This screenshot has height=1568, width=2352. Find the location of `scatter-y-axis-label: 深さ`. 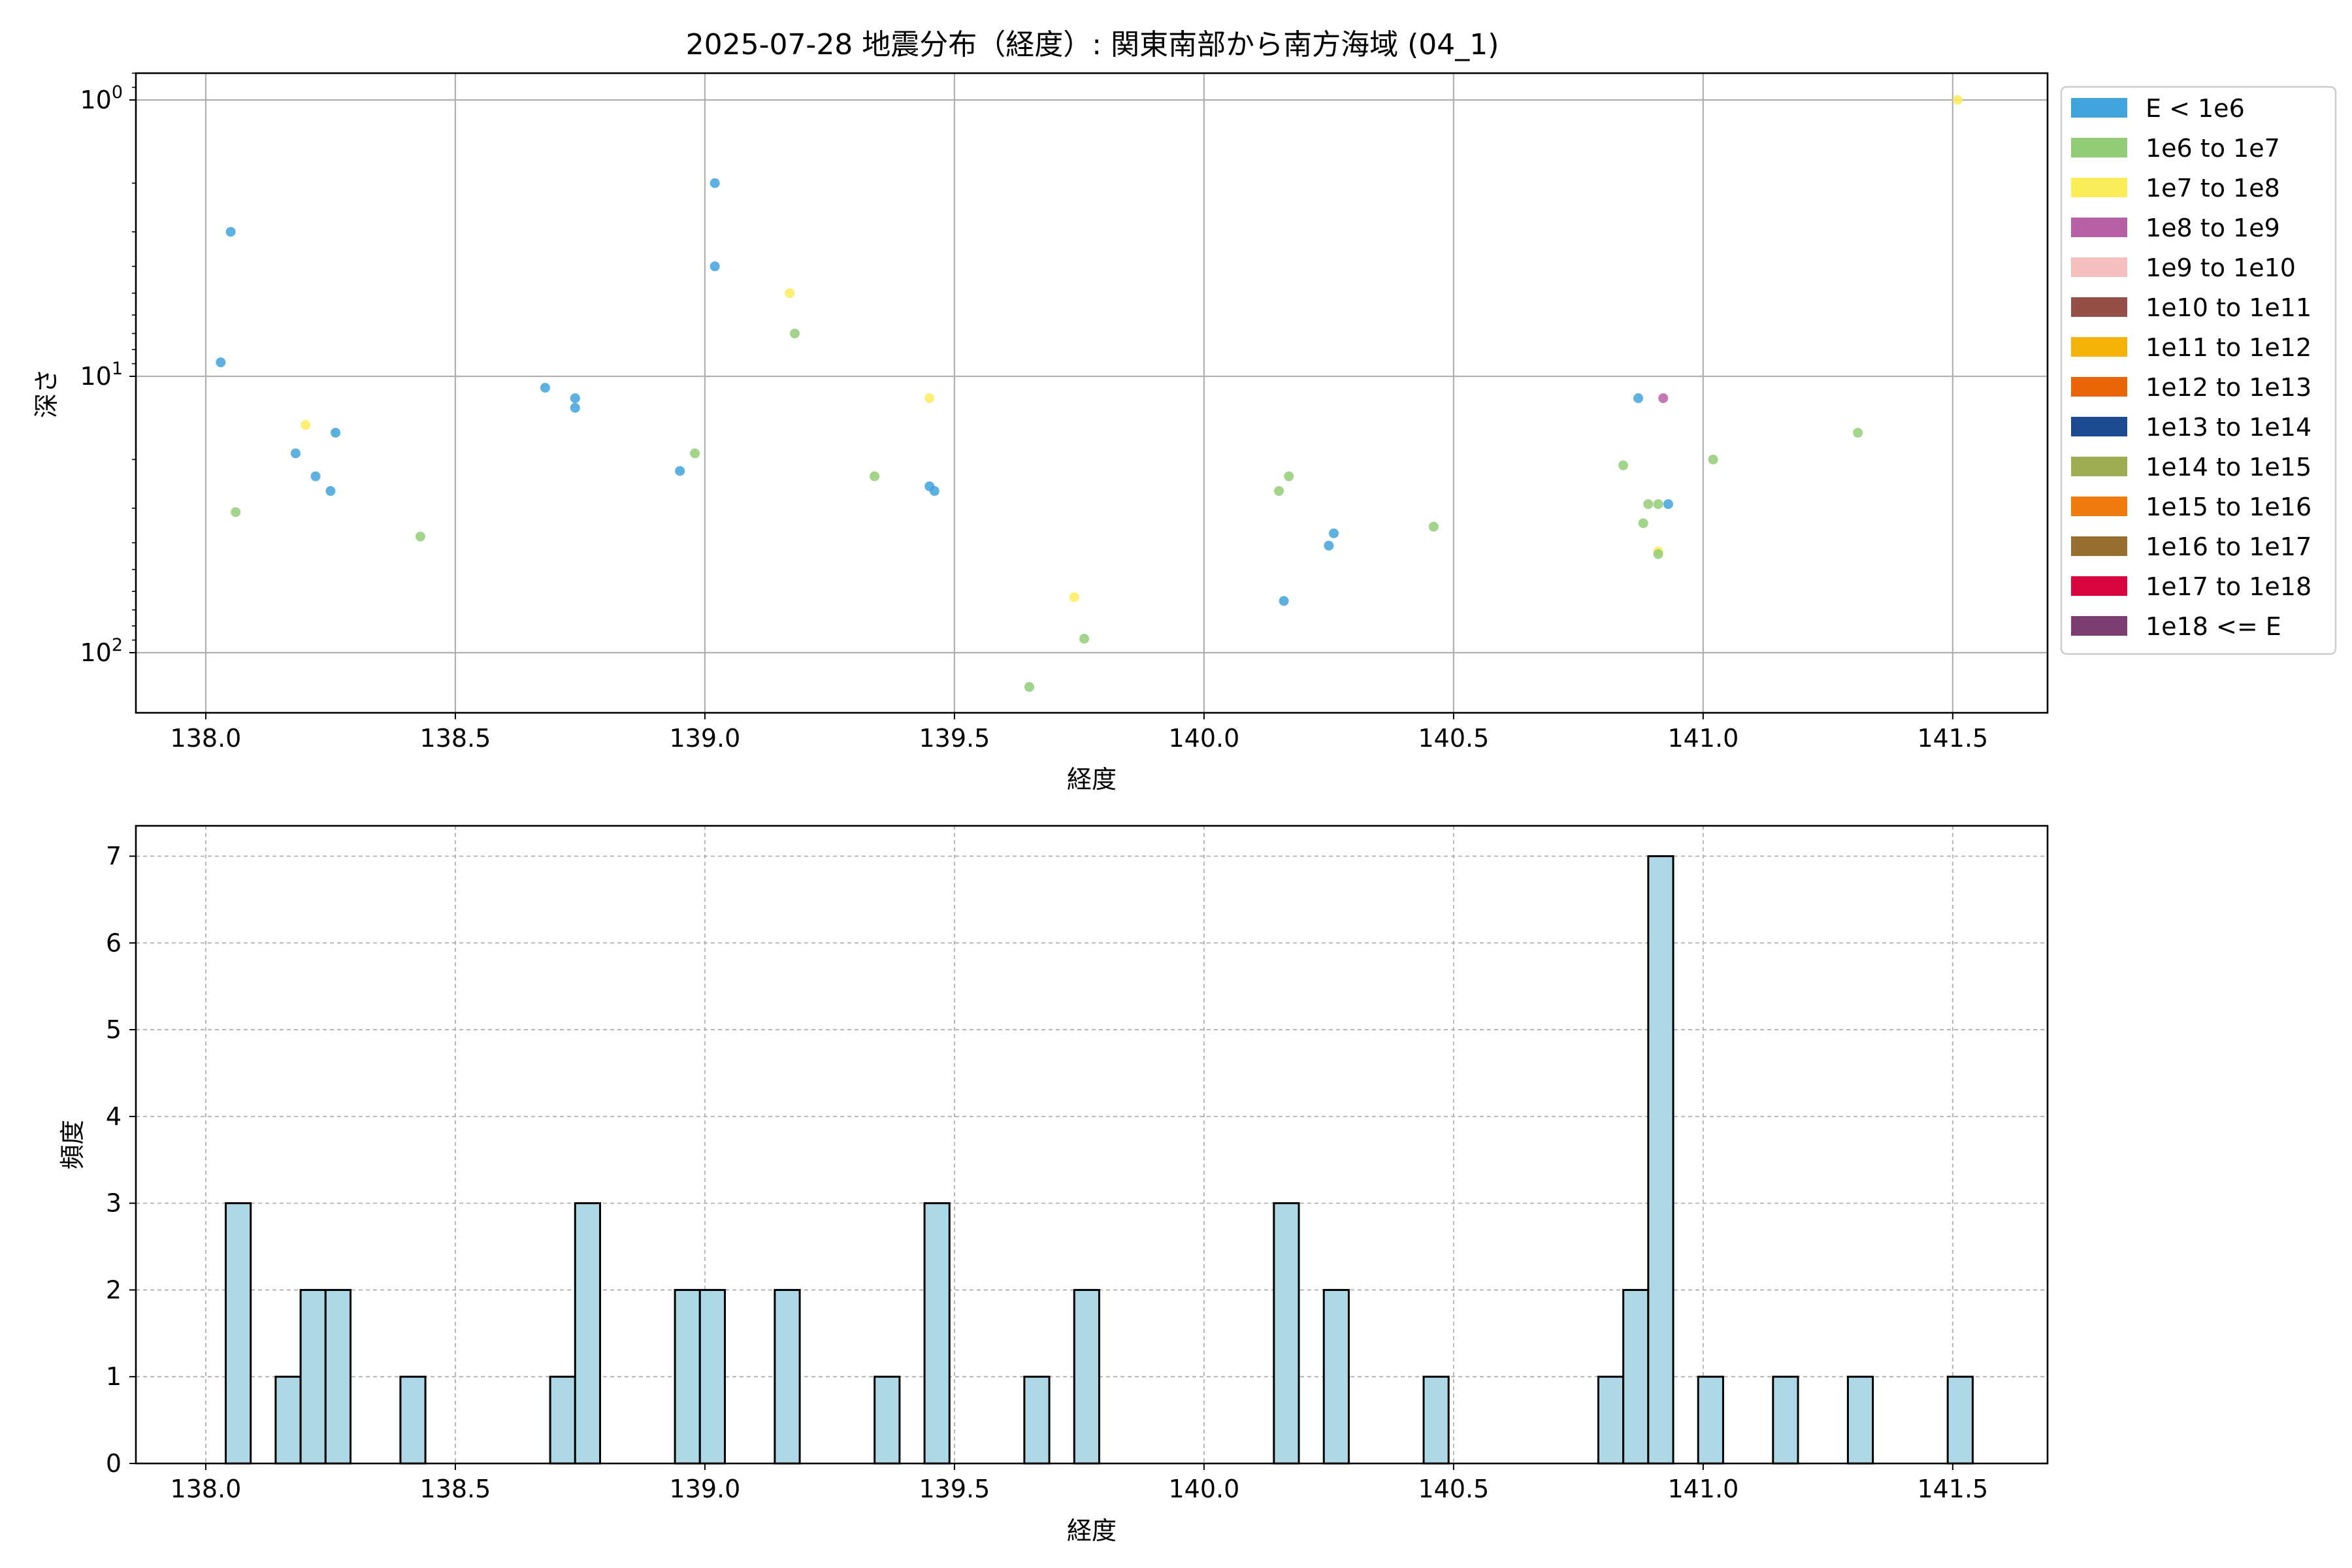

scatter-y-axis-label: 深さ is located at coordinates (46, 393).